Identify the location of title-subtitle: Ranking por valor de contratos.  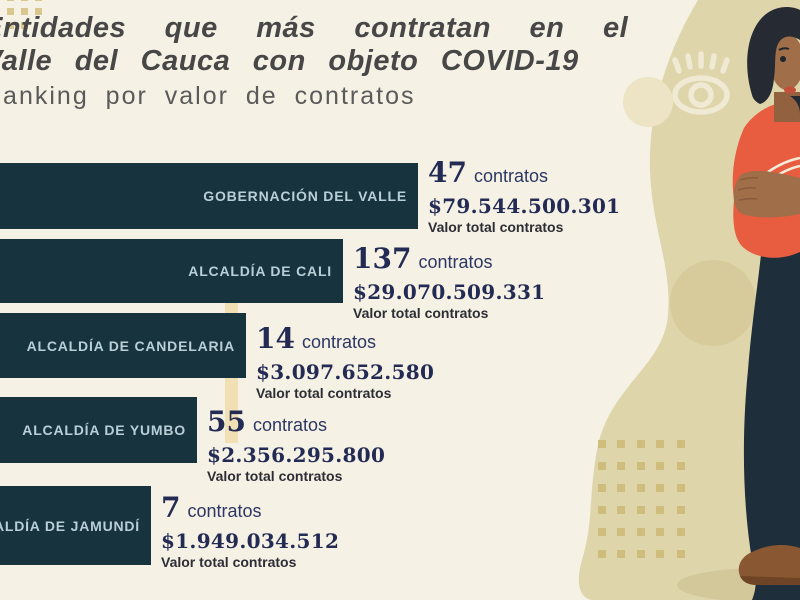
(208, 96).